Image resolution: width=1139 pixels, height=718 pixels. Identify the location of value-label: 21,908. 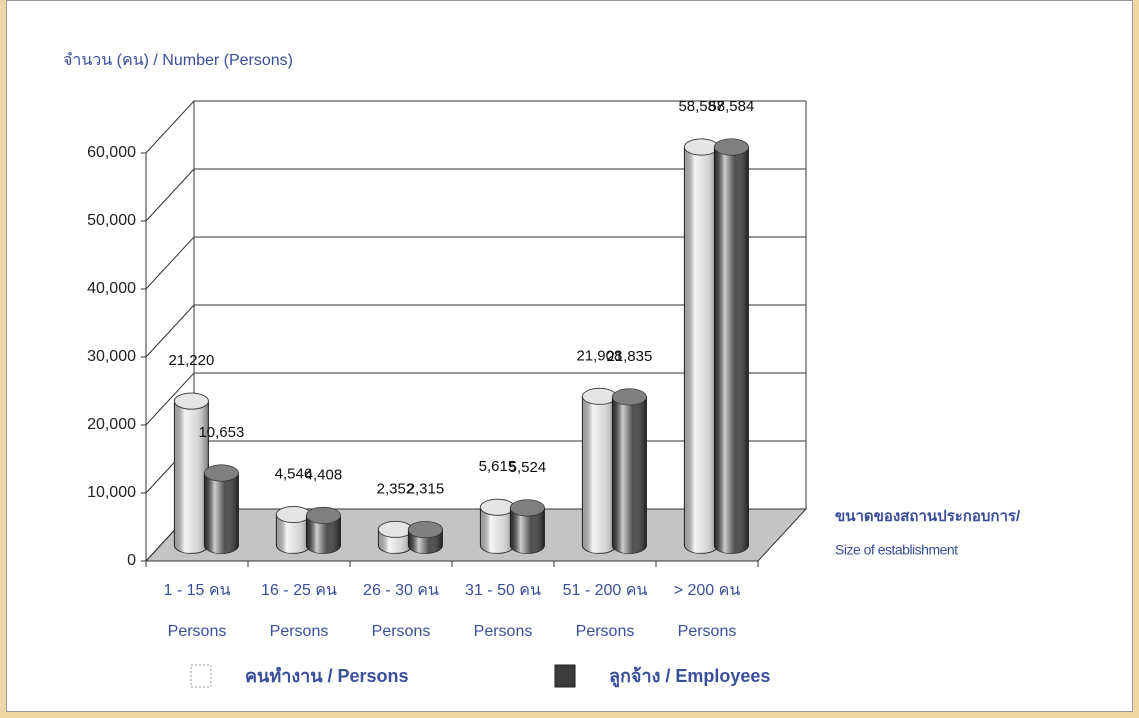
(599, 355).